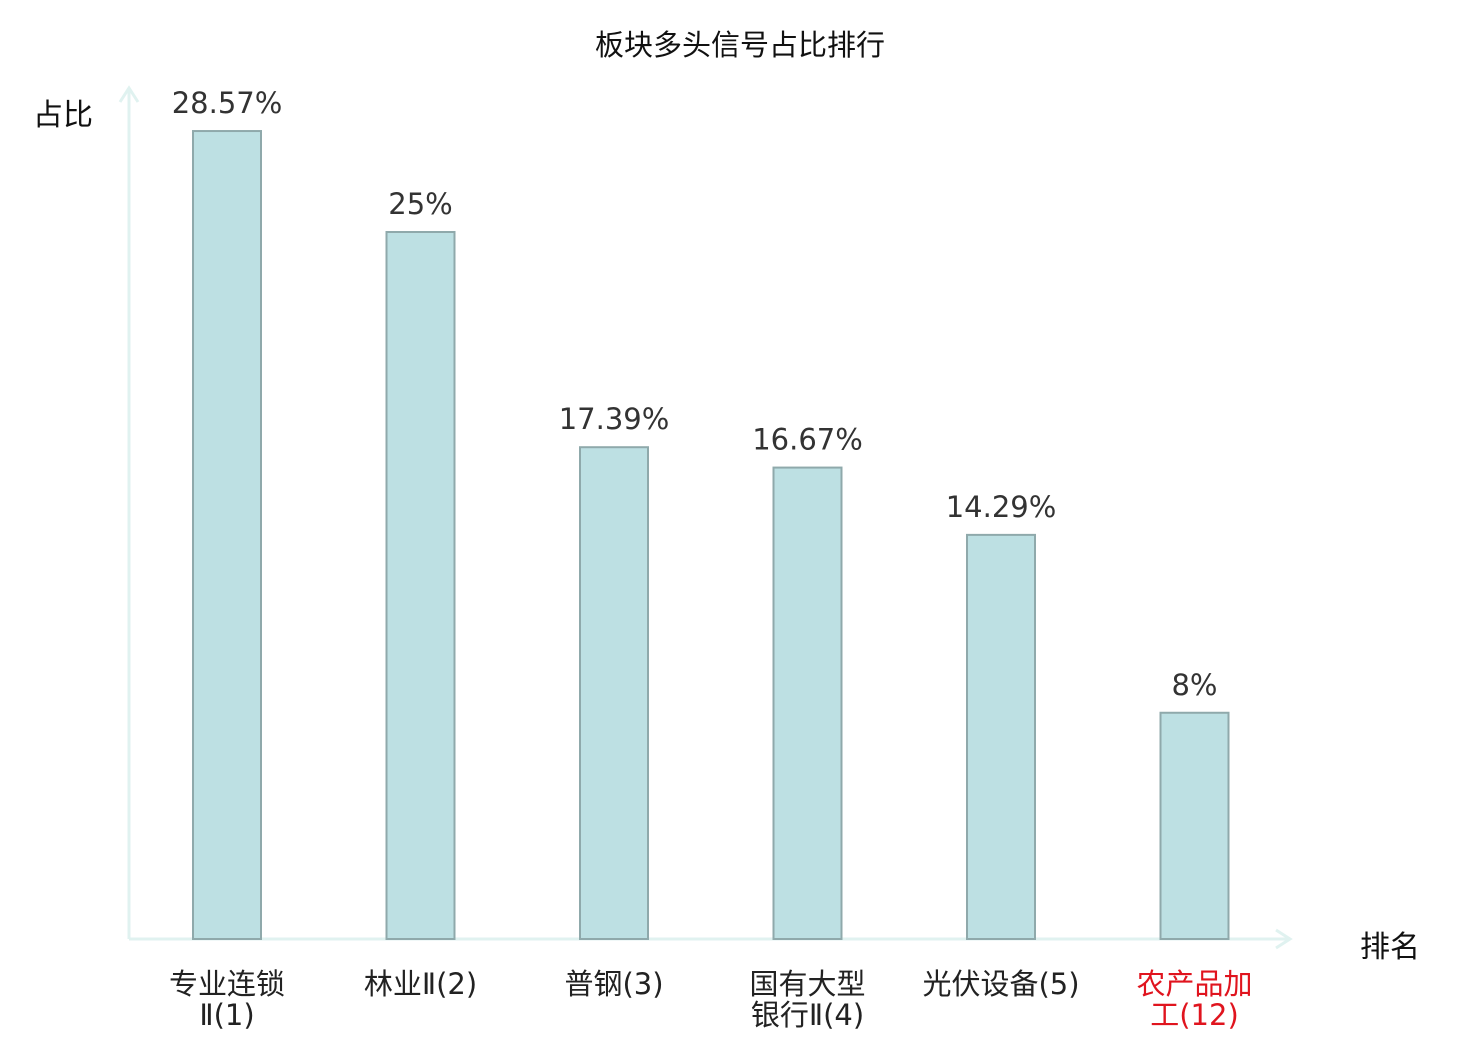 The image size is (1480, 1040). I want to click on x-axis-arrow, so click(1284, 939).